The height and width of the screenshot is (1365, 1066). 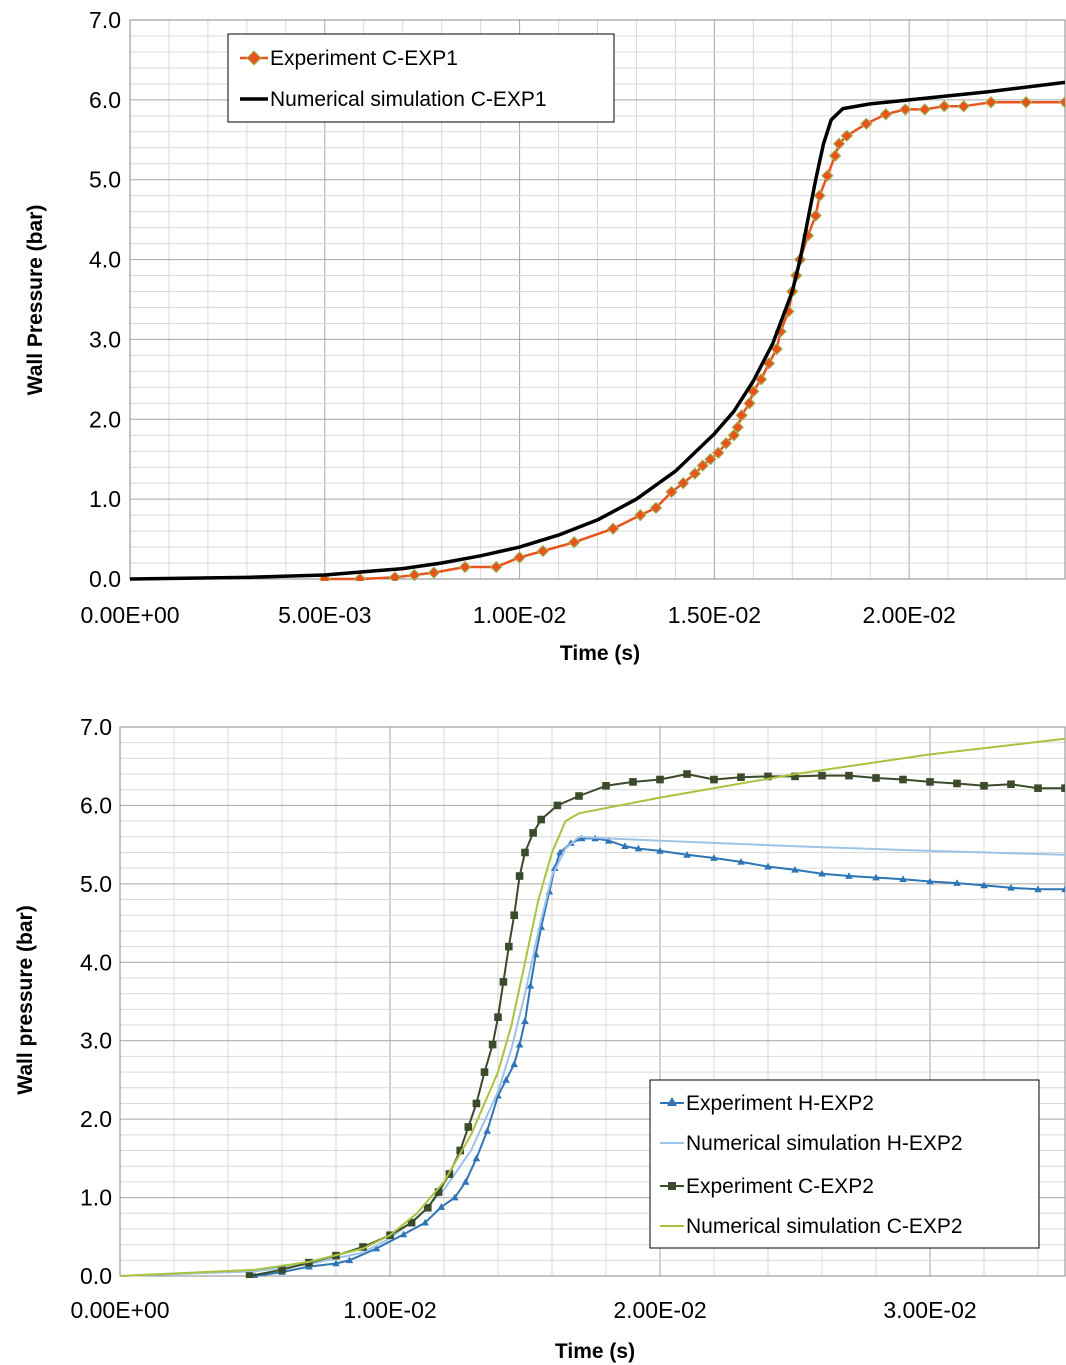 What do you see at coordinates (393, 99) in the screenshot?
I see `chart-1-legend-item-numerical-simulation-c-exp1: Numerical simulation C-EXP1` at bounding box center [393, 99].